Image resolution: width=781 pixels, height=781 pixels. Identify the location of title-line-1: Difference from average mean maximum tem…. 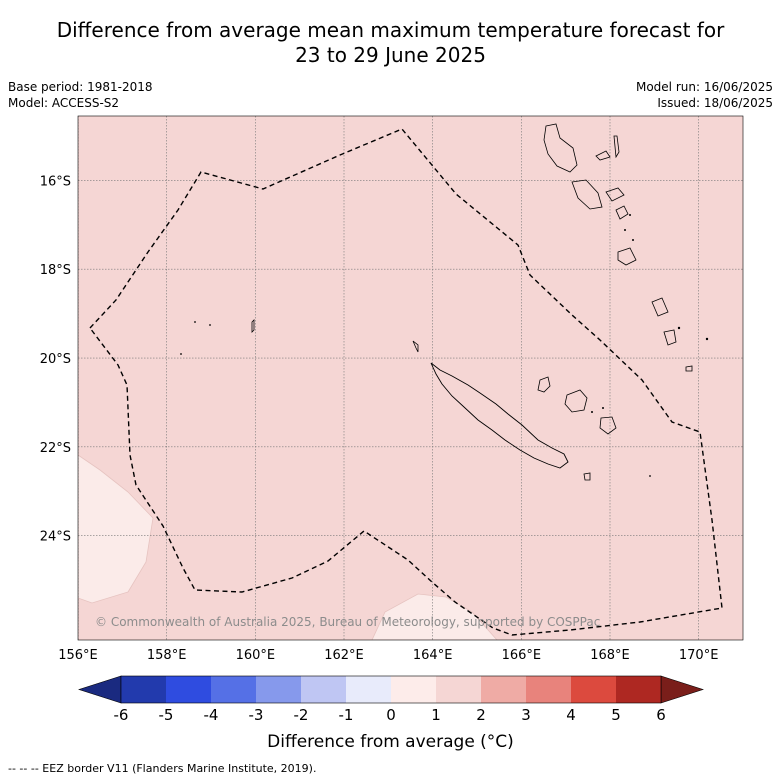
(390, 30).